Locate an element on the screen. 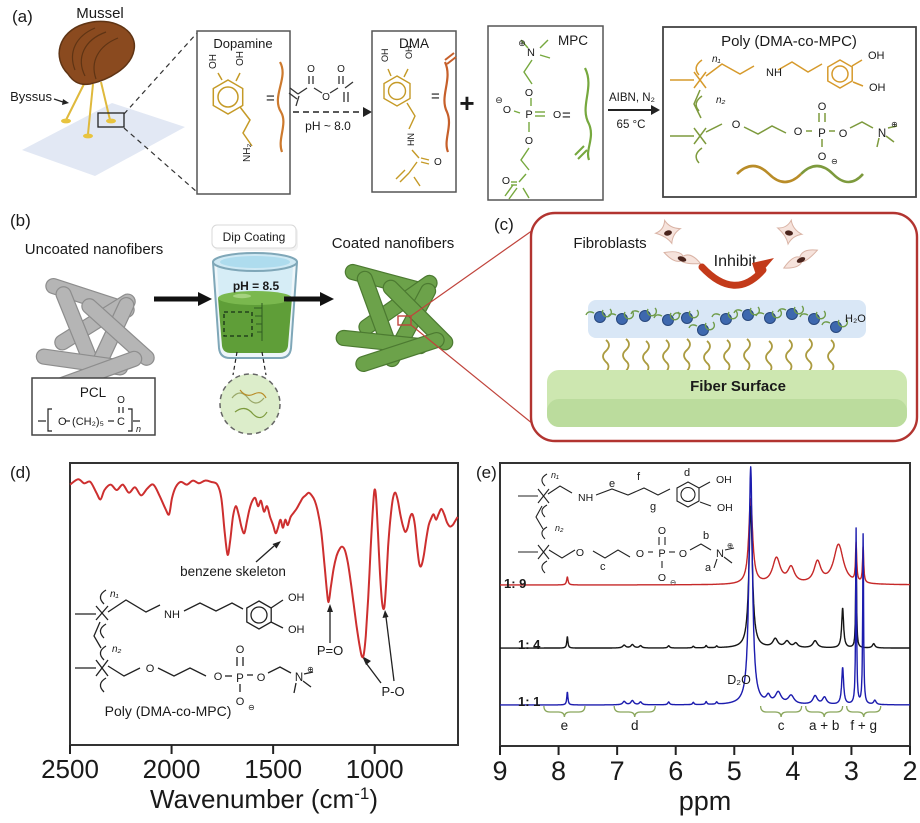 The height and width of the screenshot is (823, 920). nmr-region-label: e is located at coordinates (565, 725).